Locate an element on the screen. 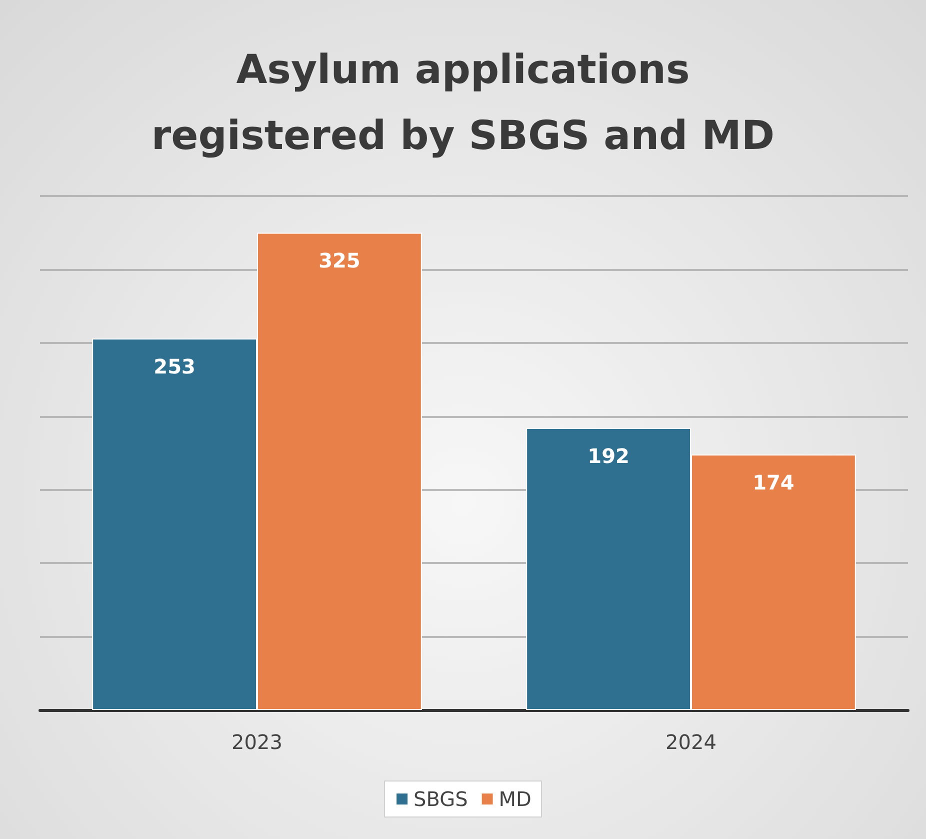 Image resolution: width=926 pixels, height=839 pixels. legend-label: SBGS is located at coordinates (441, 799).